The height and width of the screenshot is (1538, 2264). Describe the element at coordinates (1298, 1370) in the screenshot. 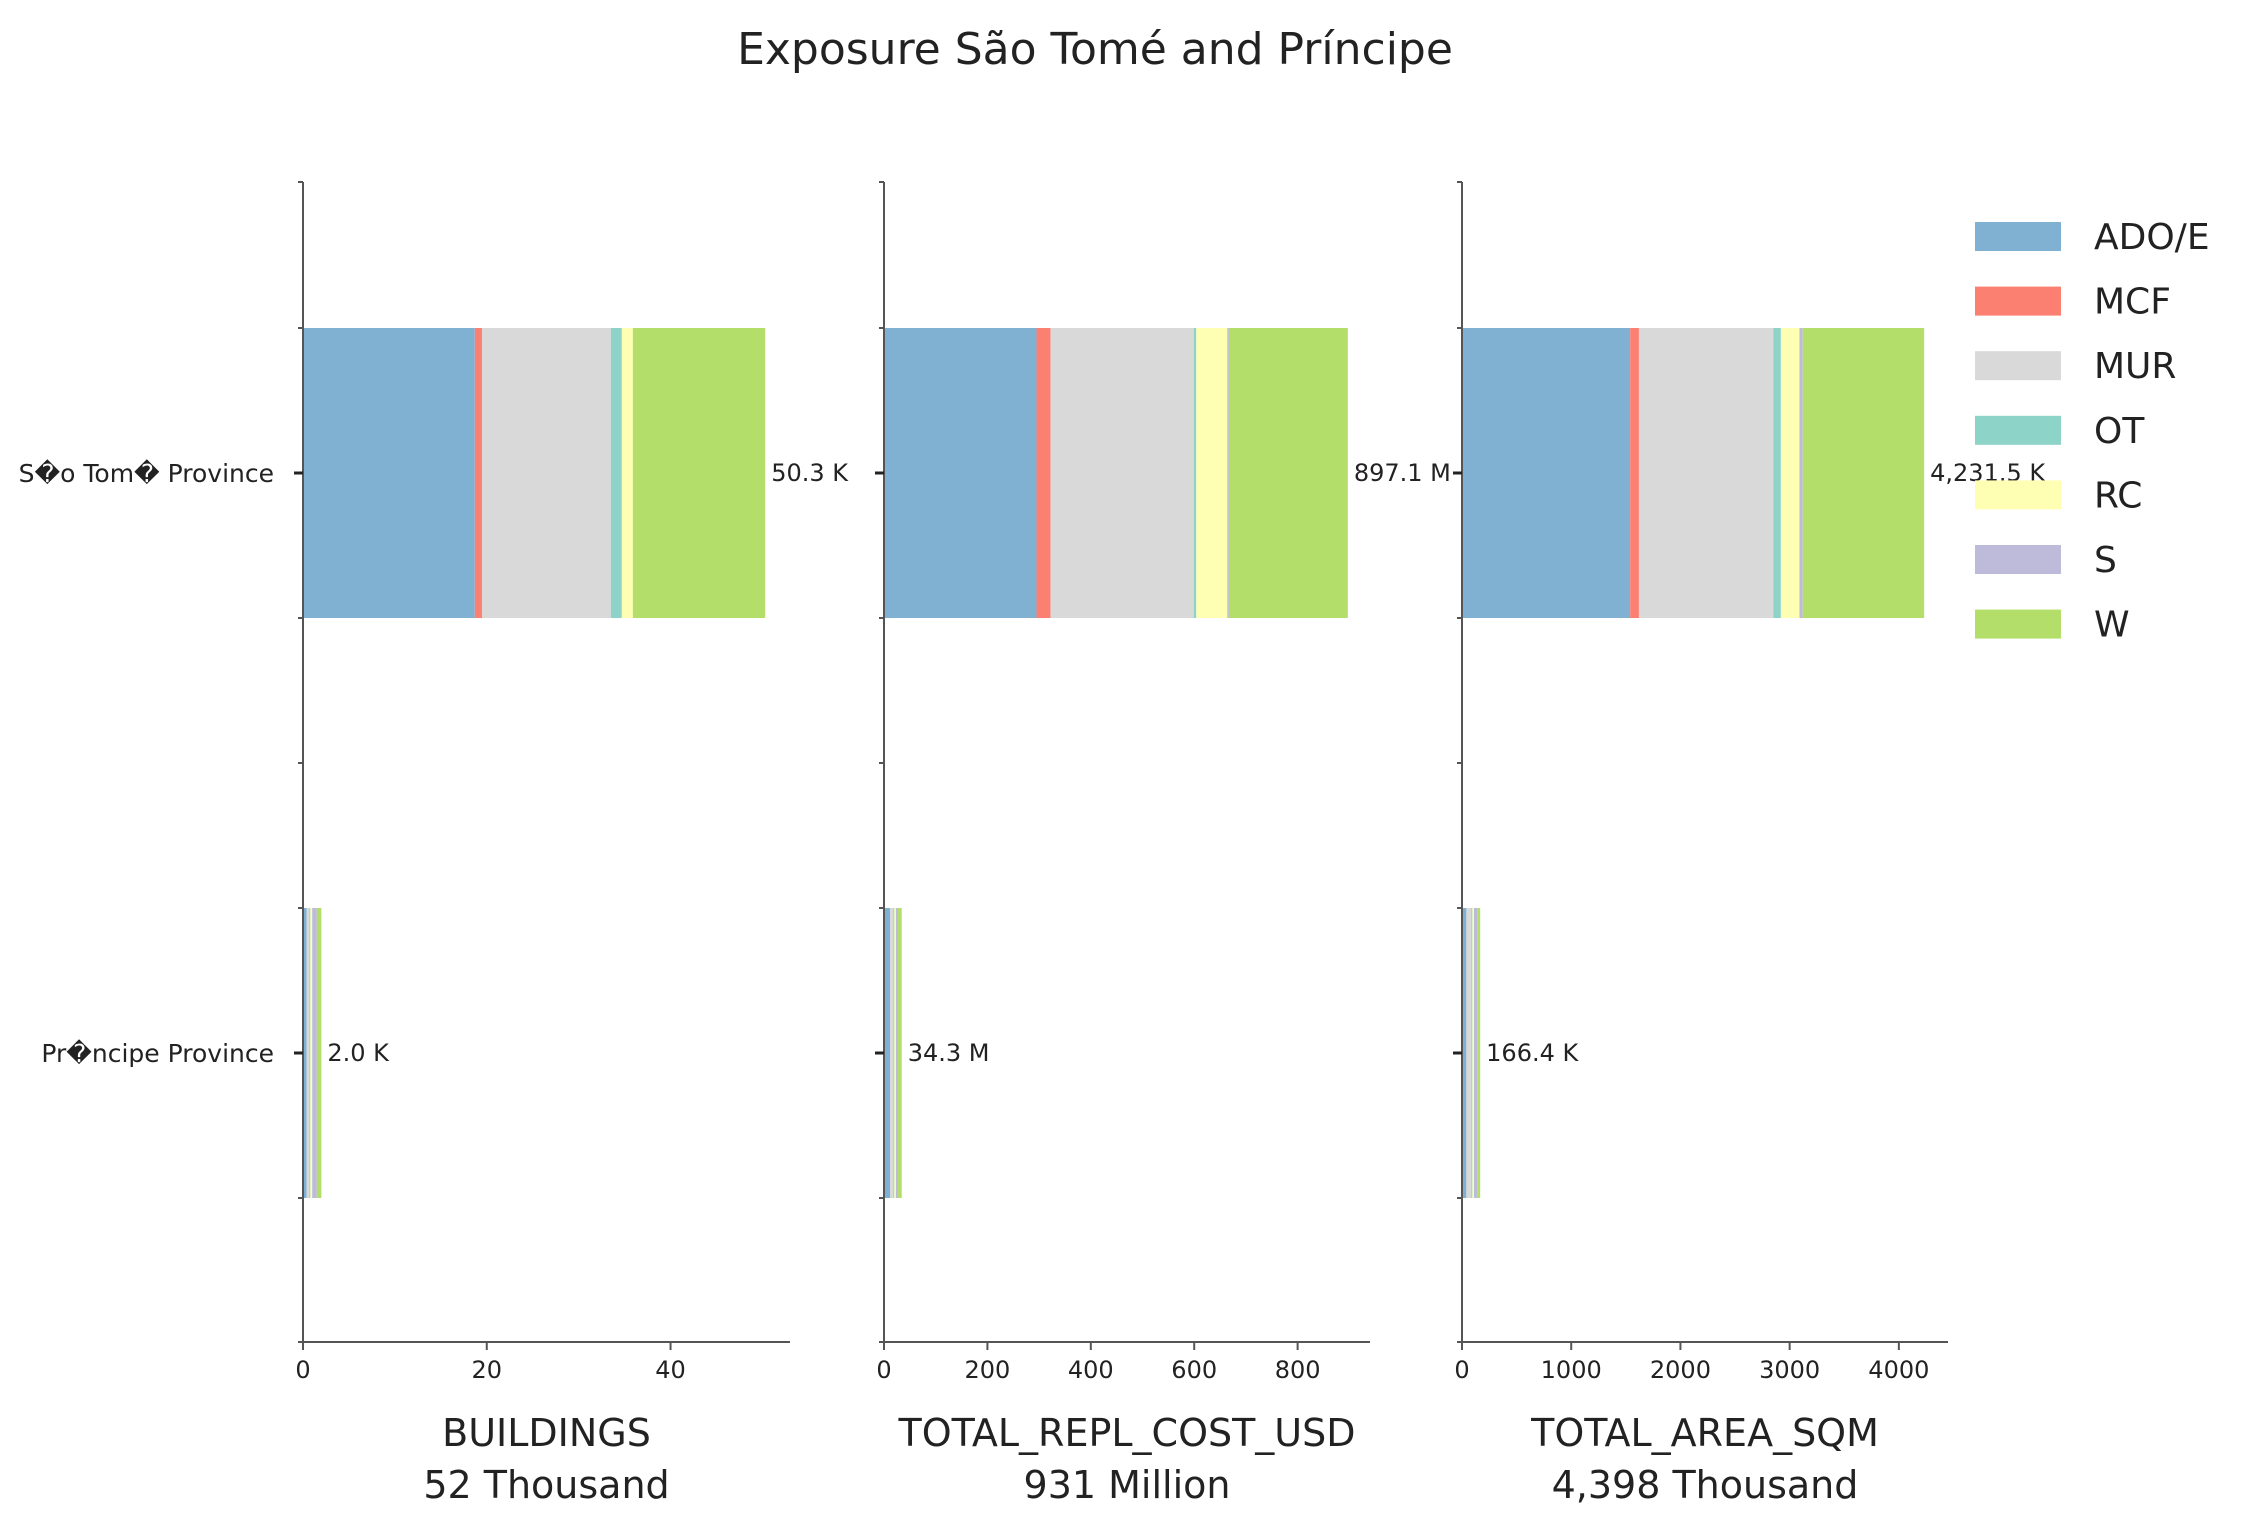

I see `x-tick-label: 800` at that location.